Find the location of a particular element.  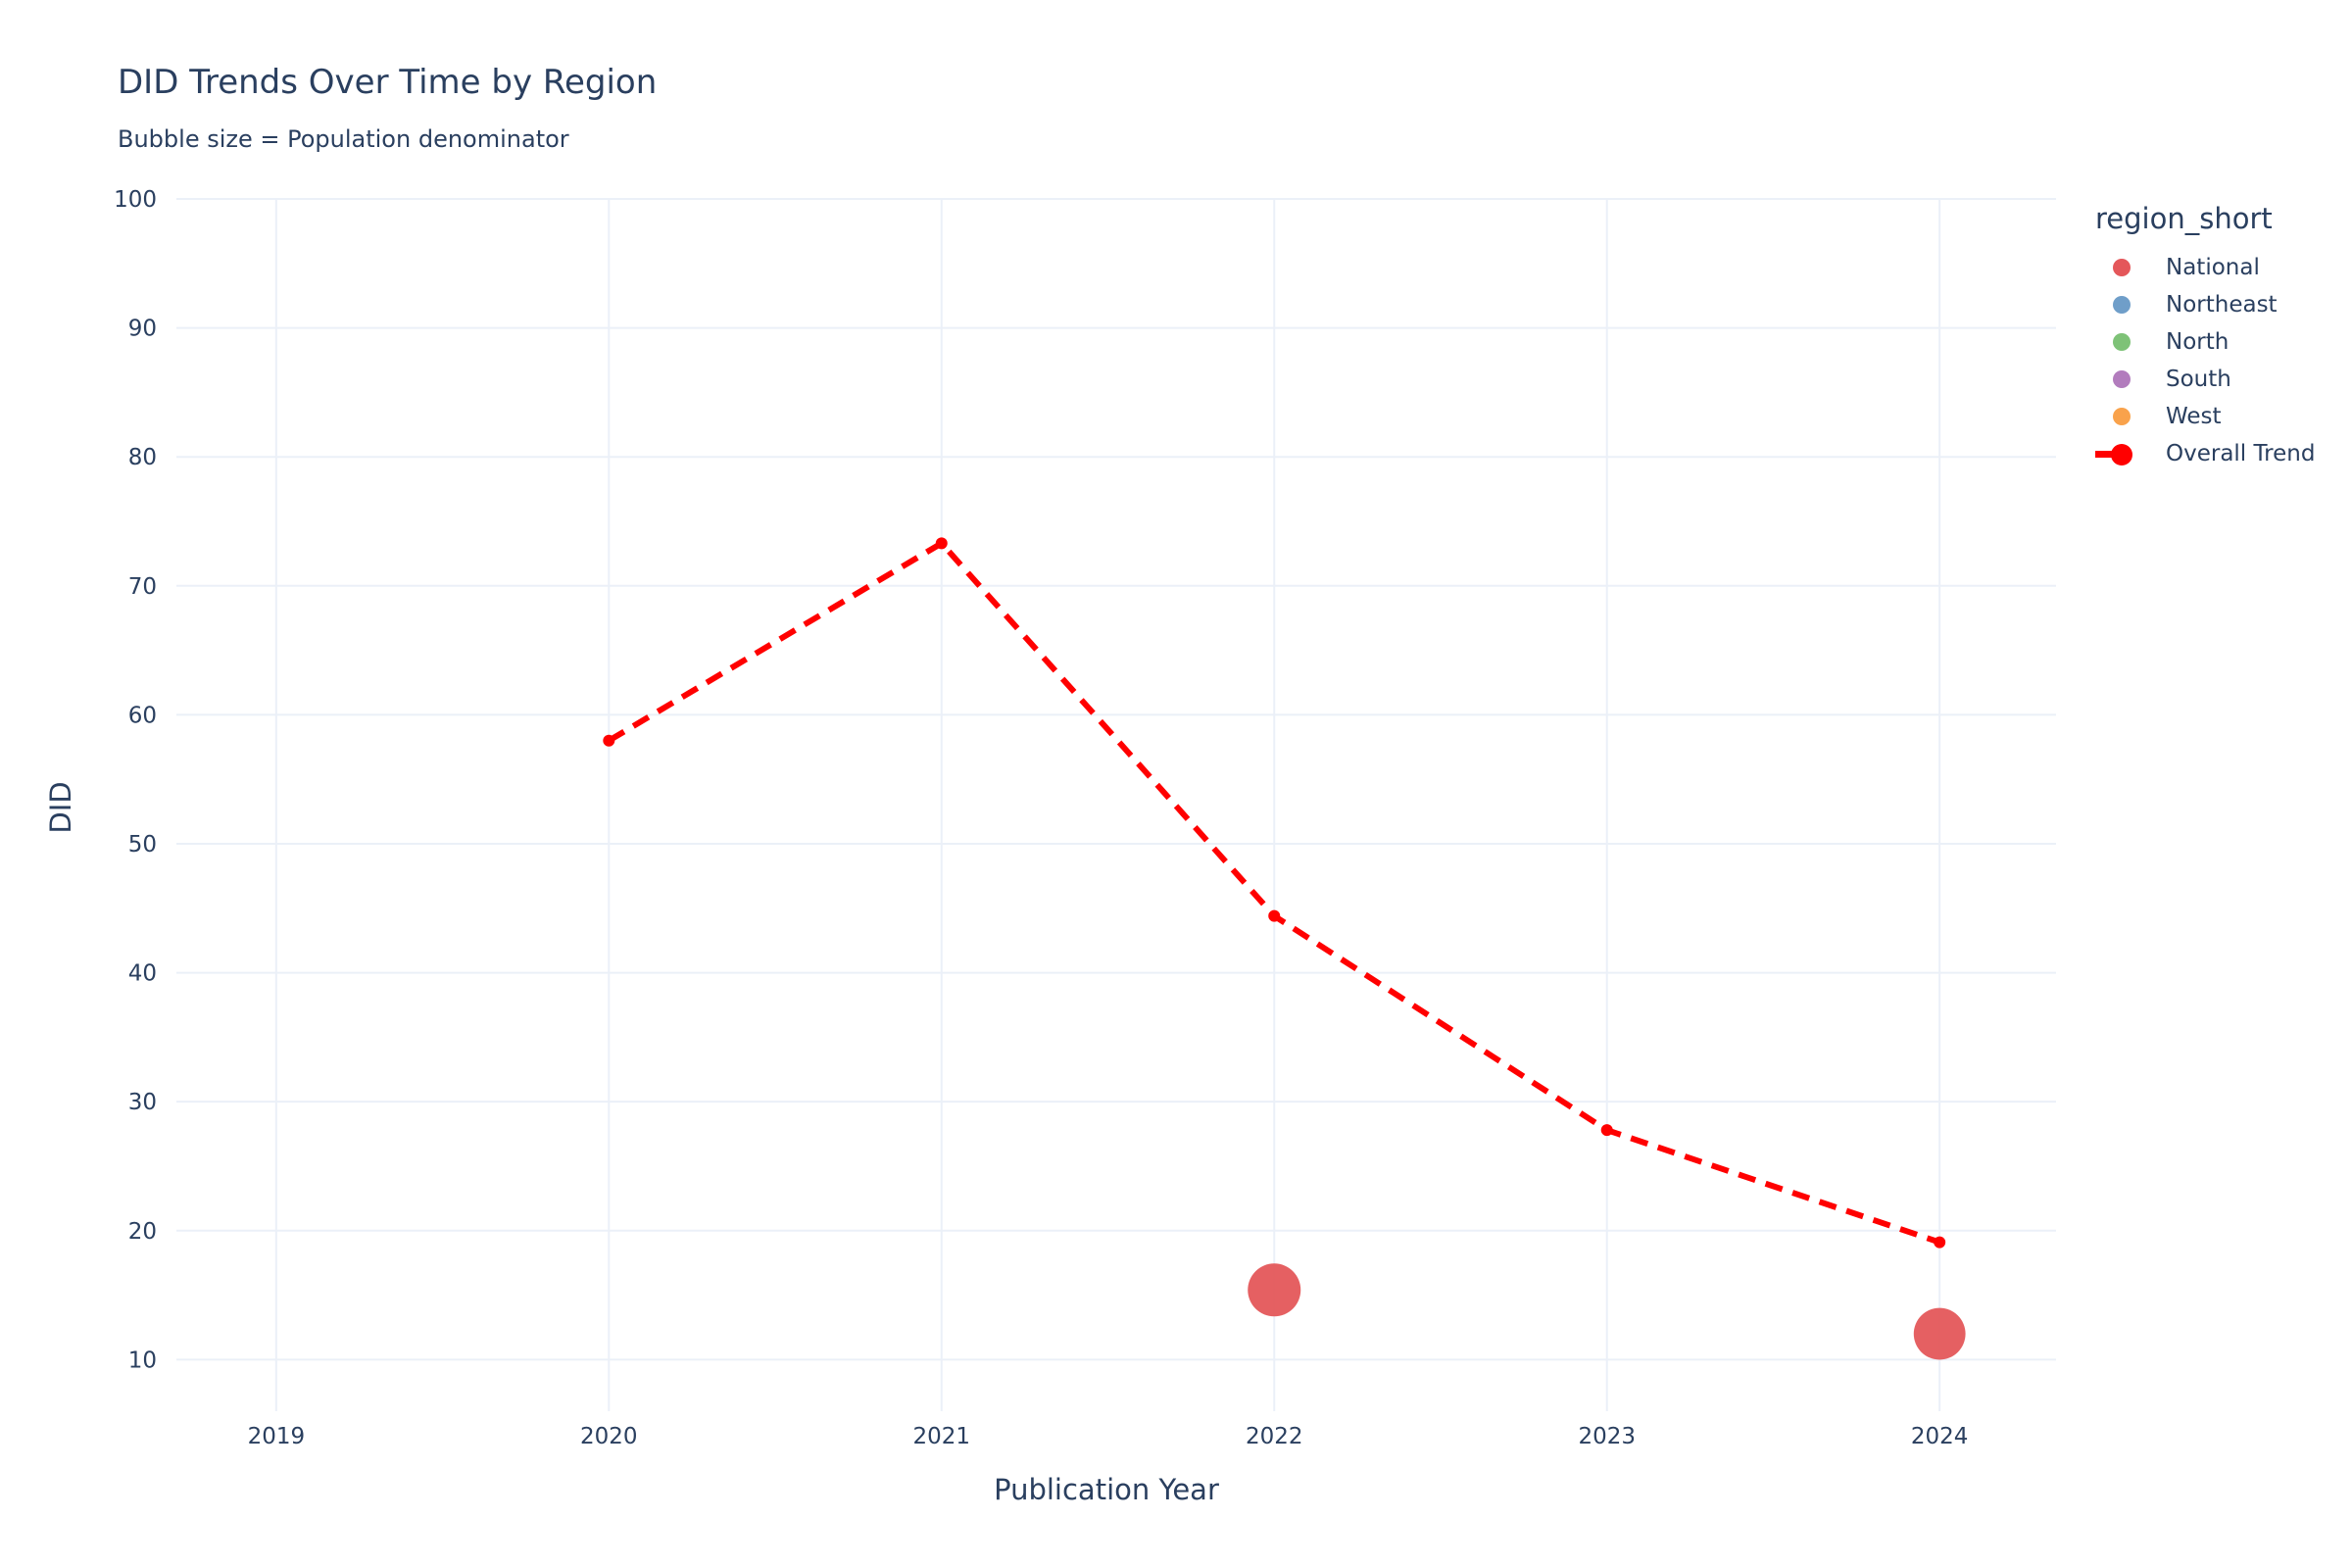

x-tick-label: 2022 is located at coordinates (1274, 1436).